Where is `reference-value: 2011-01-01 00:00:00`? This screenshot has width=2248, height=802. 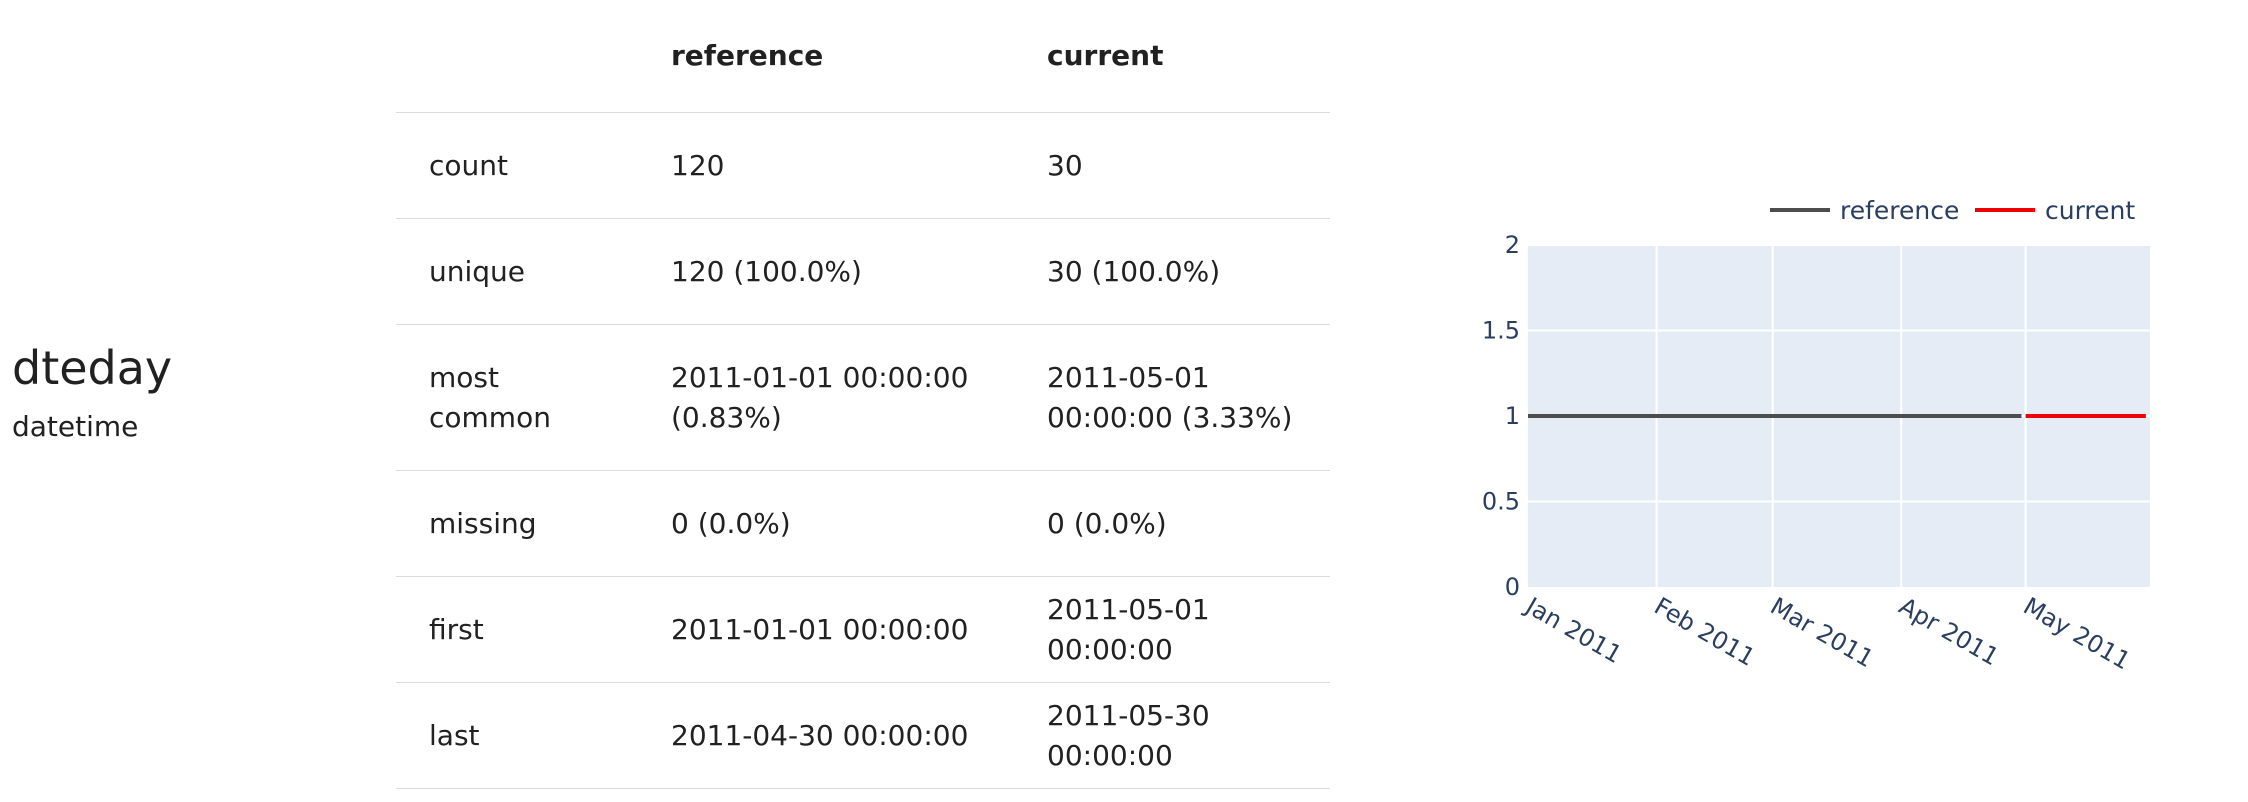 reference-value: 2011-01-01 00:00:00 is located at coordinates (826, 629).